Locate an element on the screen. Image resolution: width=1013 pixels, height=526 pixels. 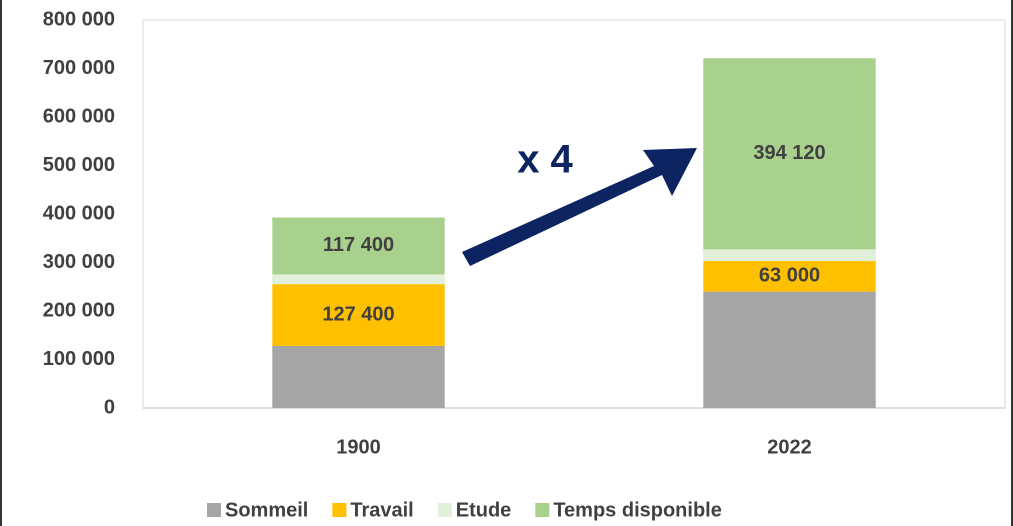
arrow is located at coordinates (579, 207).